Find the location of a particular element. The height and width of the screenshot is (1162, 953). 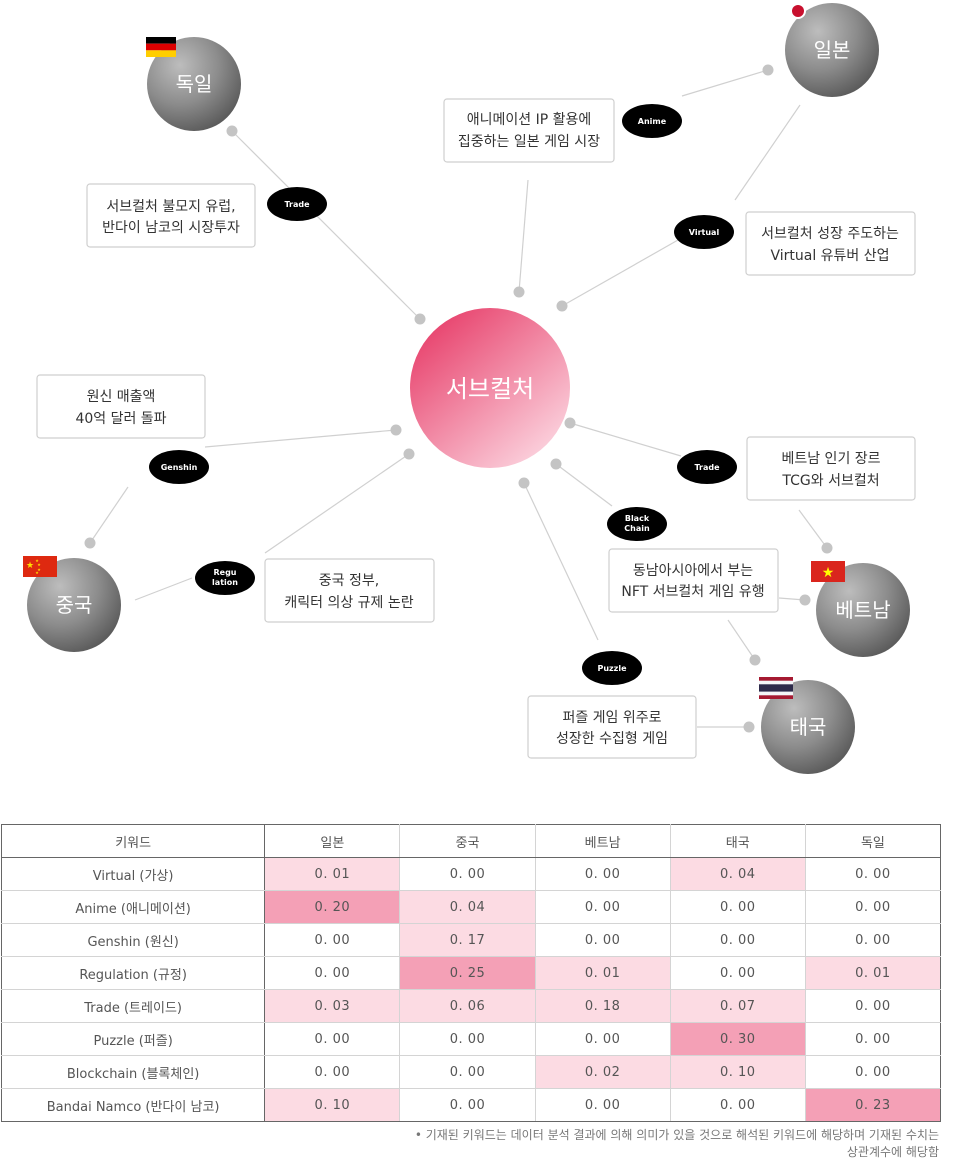

insight-box-germany: 서브컬처 불모지 유럽, 반다이 남코의 시장투자 is located at coordinates (171, 215).